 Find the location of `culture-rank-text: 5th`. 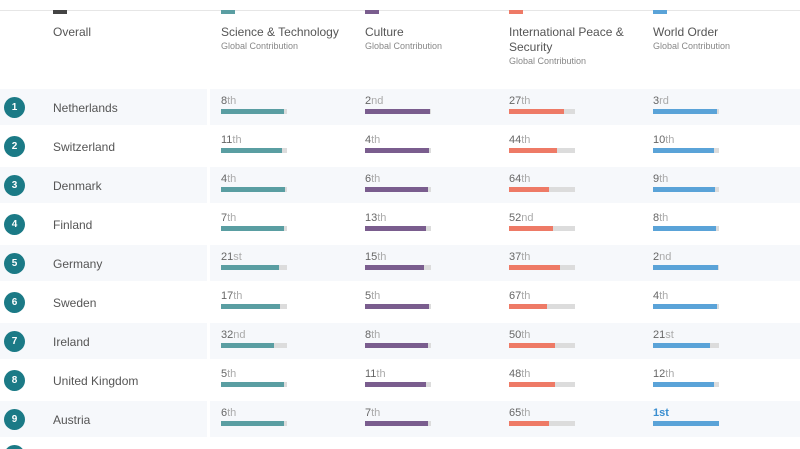

culture-rank-text: 5th is located at coordinates (372, 296).